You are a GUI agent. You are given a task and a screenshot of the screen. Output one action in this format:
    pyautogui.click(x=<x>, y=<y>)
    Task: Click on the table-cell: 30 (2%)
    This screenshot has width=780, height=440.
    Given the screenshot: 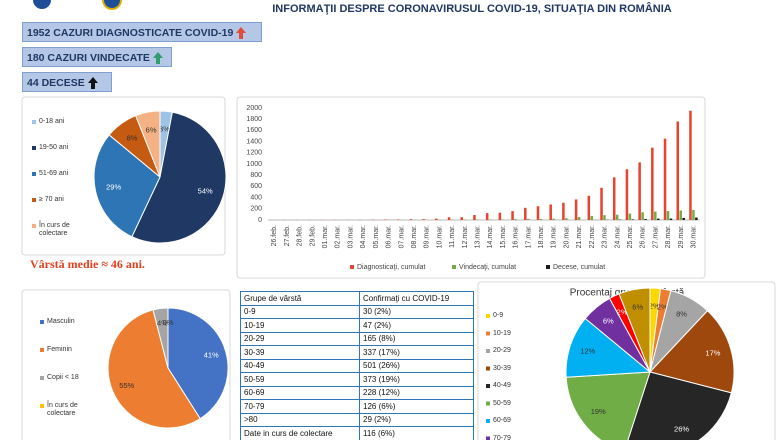 What is the action you would take?
    pyautogui.click(x=416, y=311)
    